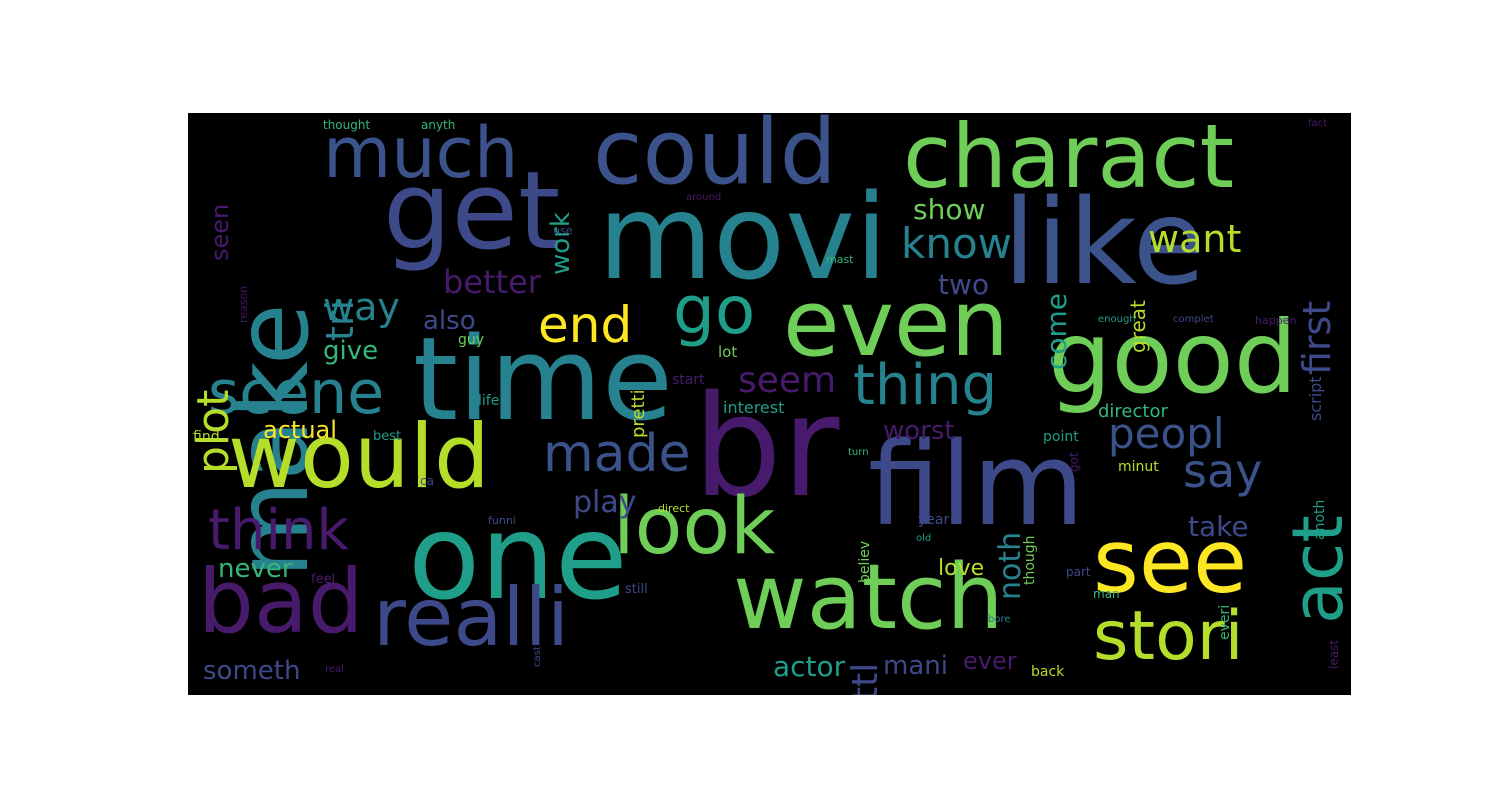  Describe the element at coordinates (840, 259) in the screenshot. I see `word-mast: mast` at that location.